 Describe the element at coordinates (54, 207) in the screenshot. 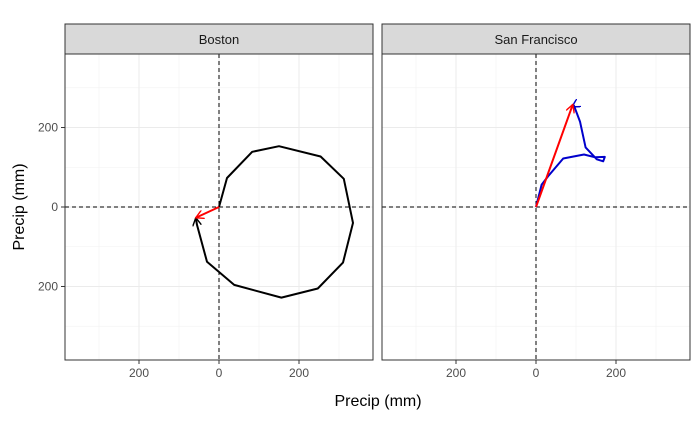

I see `y-tick-label: 0` at that location.